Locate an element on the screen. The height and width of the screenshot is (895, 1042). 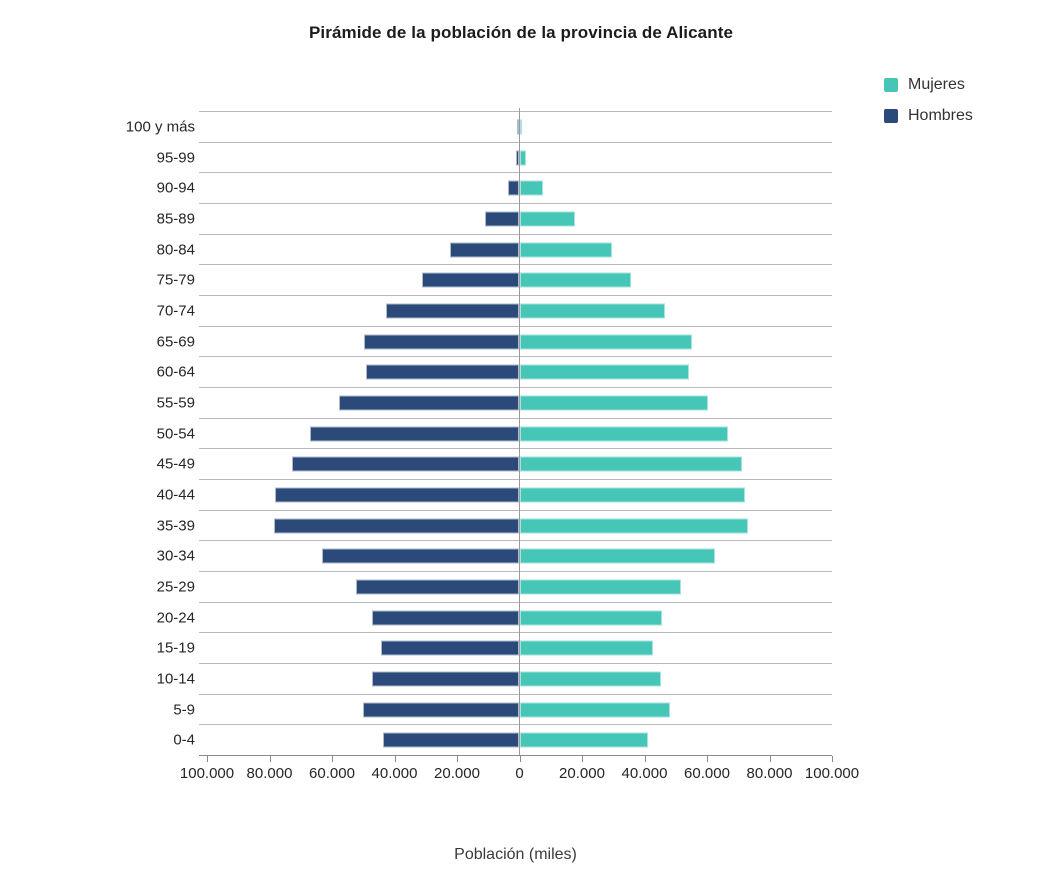
age-group-label: 70-74 is located at coordinates (175, 311).